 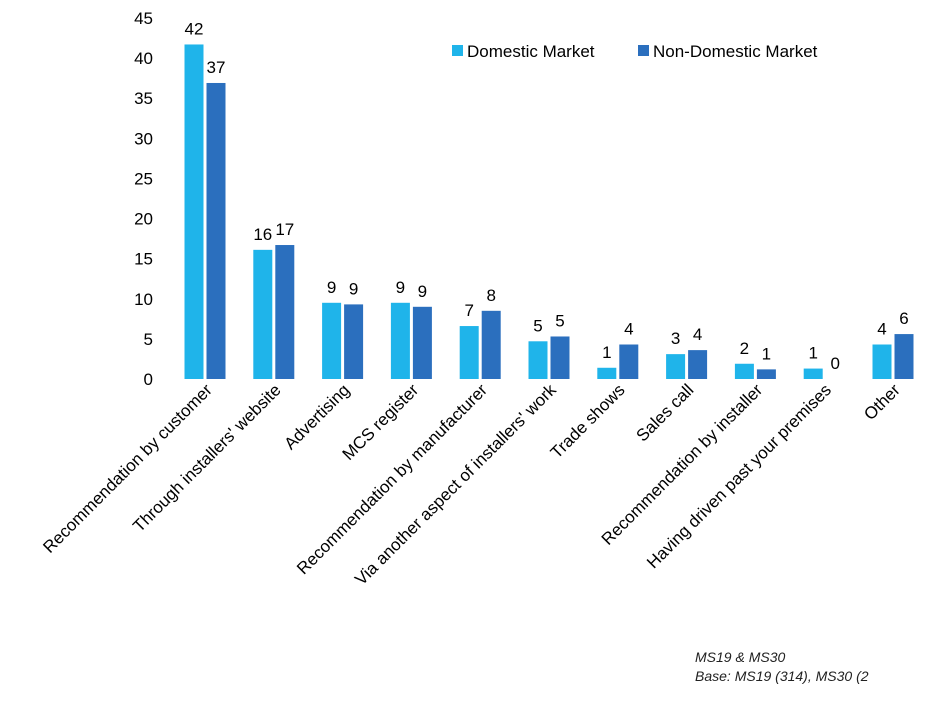 I want to click on category-label: Through installers' website, so click(x=206, y=457).